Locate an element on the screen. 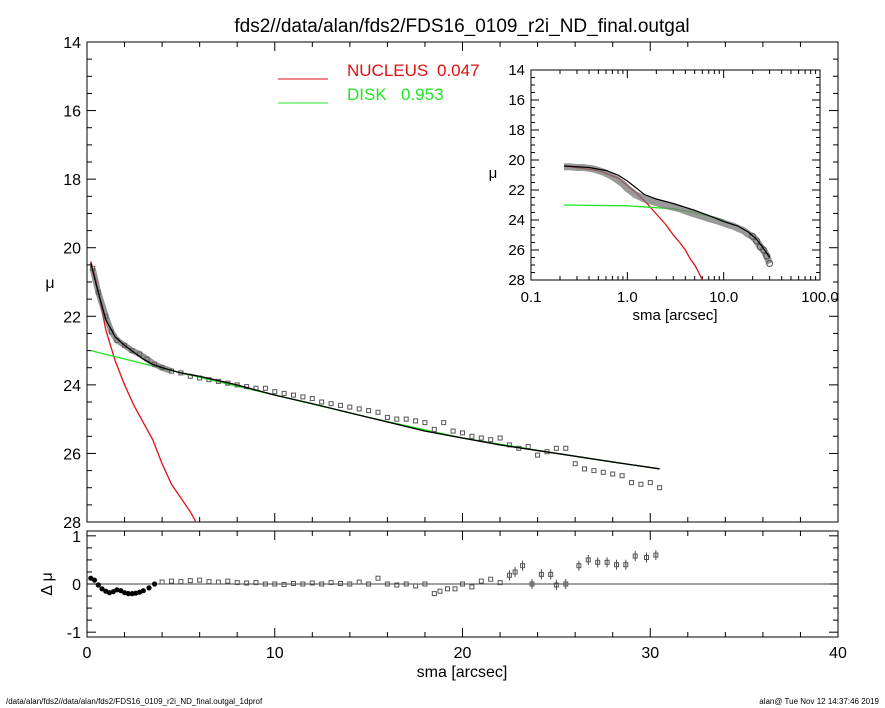 The height and width of the screenshot is (708, 885). inset-x-tick-label: 1.0 is located at coordinates (627, 297).